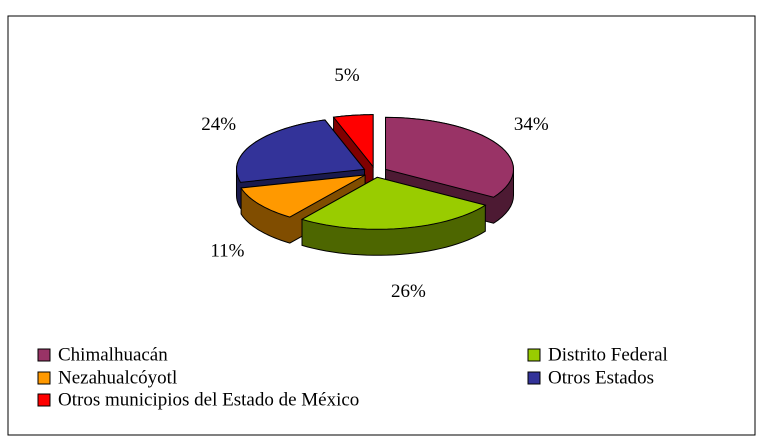 Image resolution: width=764 pixels, height=436 pixels. Describe the element at coordinates (608, 354) in the screenshot. I see `legend-label: Distrito Federal` at that location.